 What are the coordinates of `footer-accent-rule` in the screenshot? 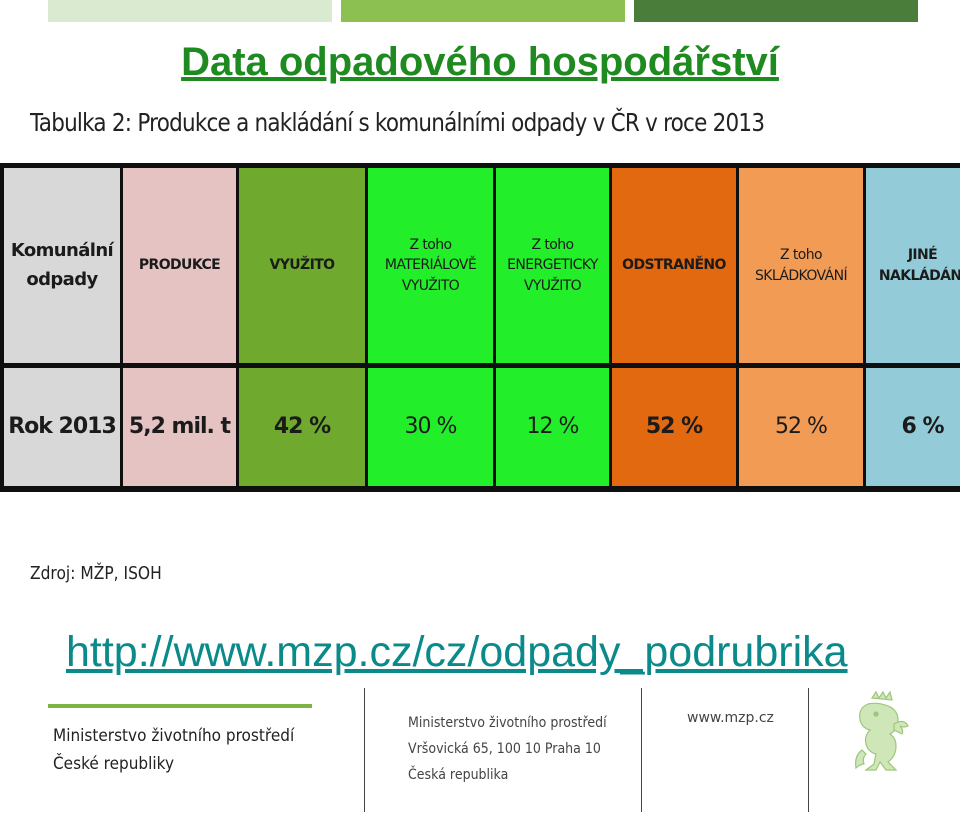 It's located at (180, 706).